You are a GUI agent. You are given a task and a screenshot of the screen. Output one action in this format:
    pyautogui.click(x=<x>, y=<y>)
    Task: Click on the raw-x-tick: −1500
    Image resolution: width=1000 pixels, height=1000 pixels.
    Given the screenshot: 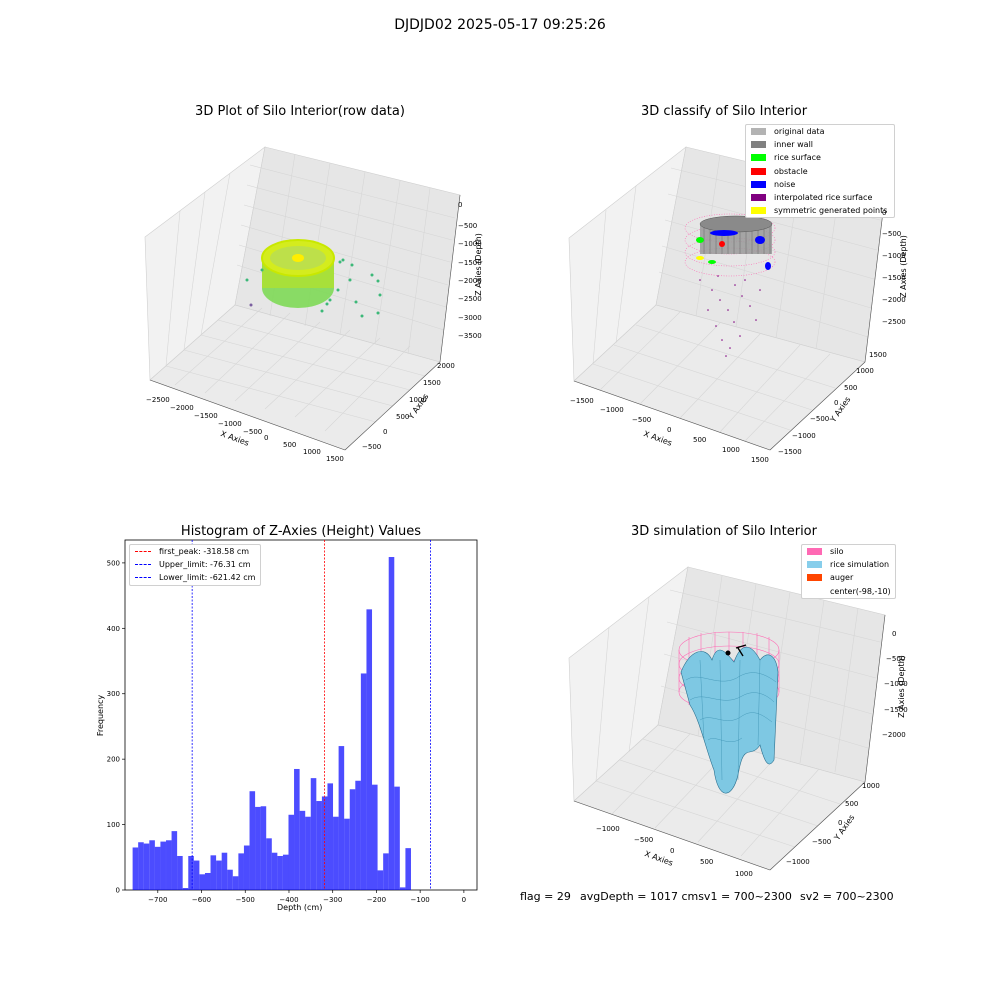 What is the action you would take?
    pyautogui.click(x=206, y=416)
    